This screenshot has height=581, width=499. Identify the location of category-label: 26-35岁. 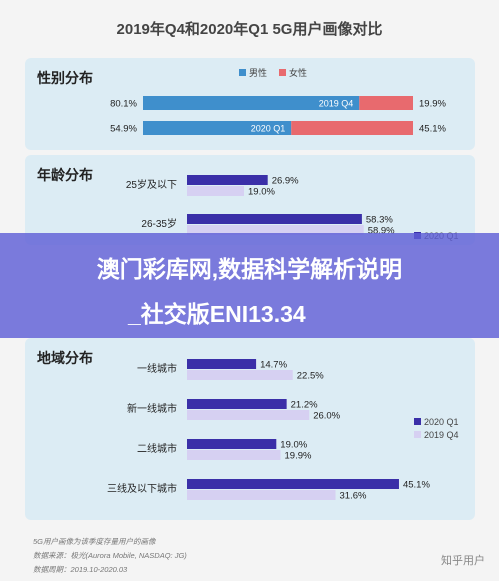
(159, 223).